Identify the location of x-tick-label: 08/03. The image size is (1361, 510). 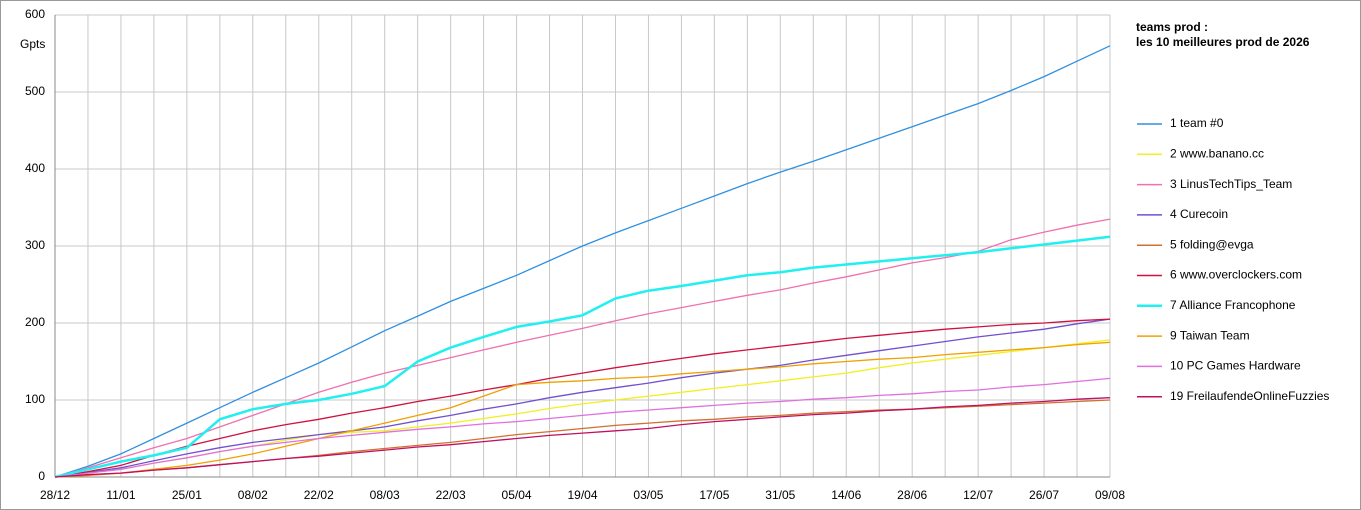
(385, 495).